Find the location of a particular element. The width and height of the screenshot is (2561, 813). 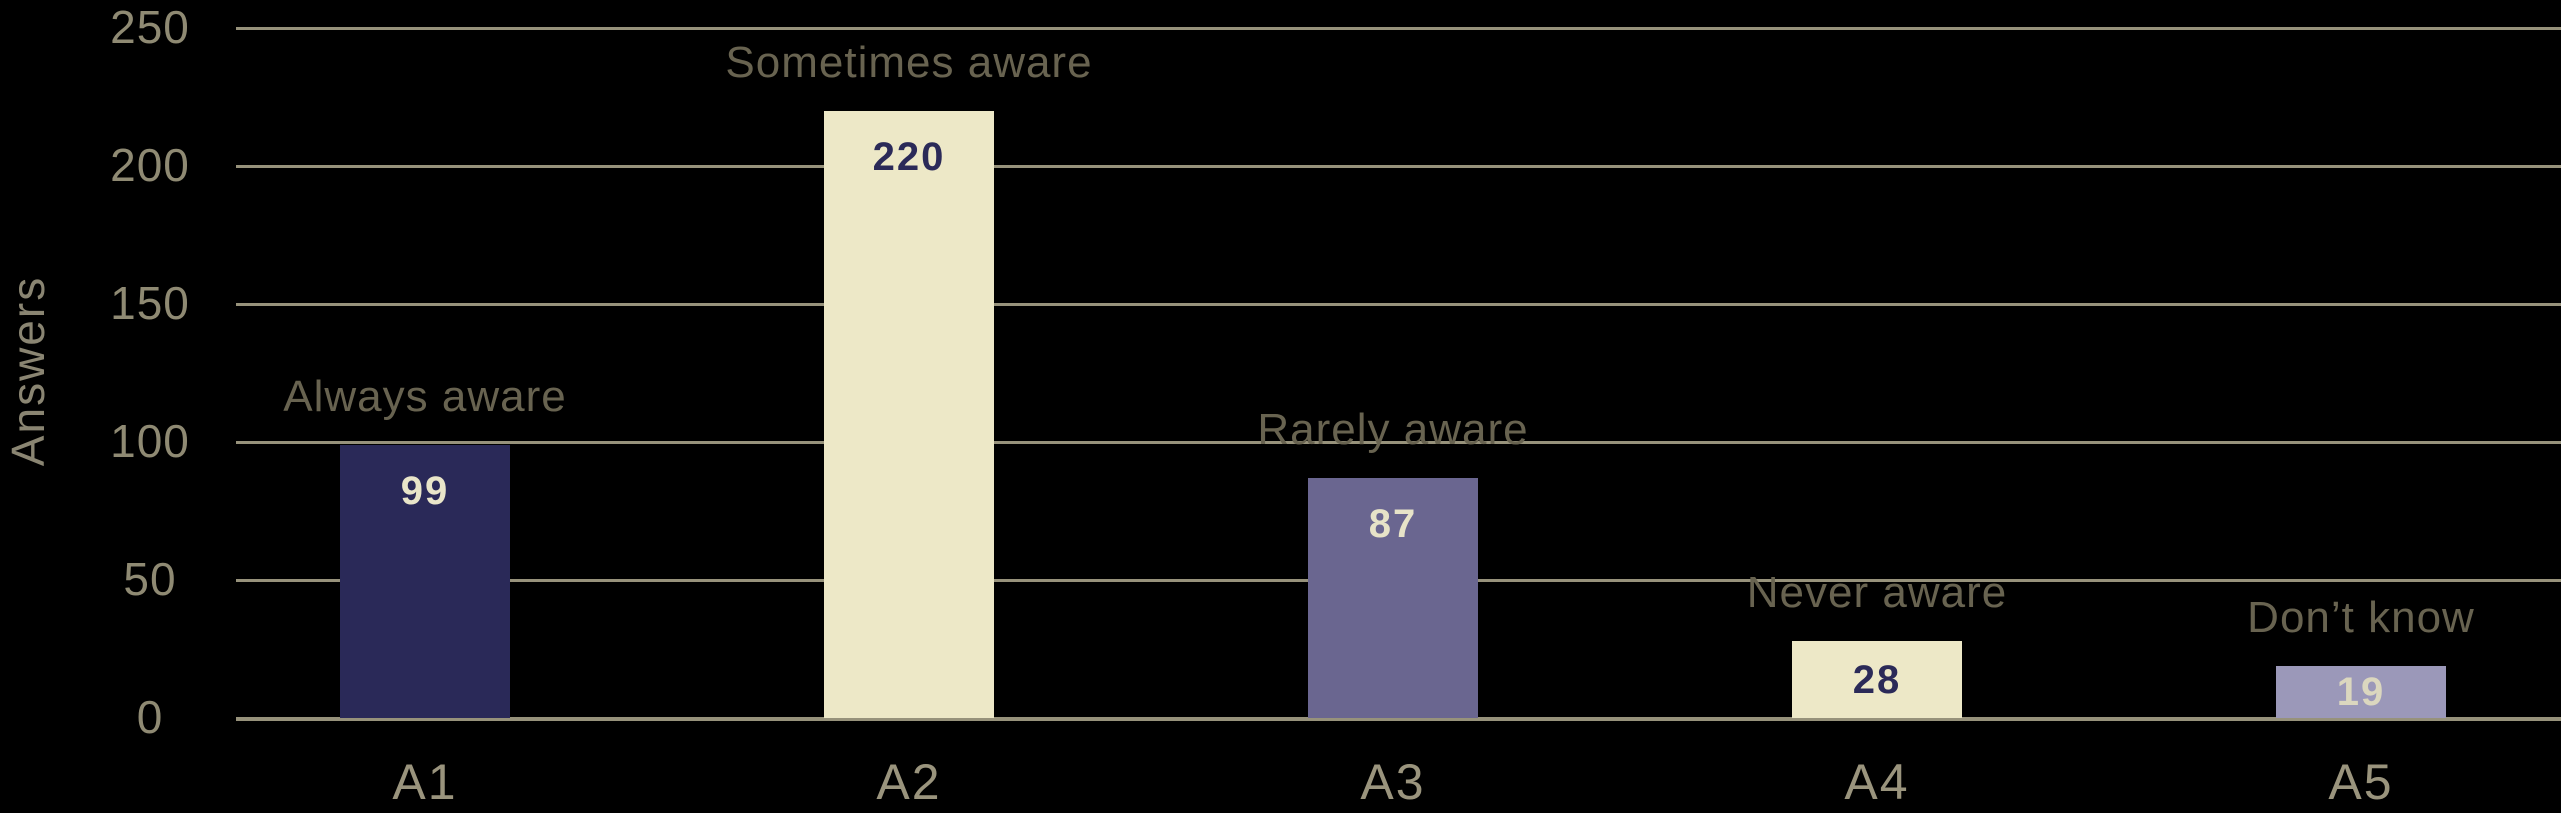

y-tick-label-150: 150 is located at coordinates (150, 303).